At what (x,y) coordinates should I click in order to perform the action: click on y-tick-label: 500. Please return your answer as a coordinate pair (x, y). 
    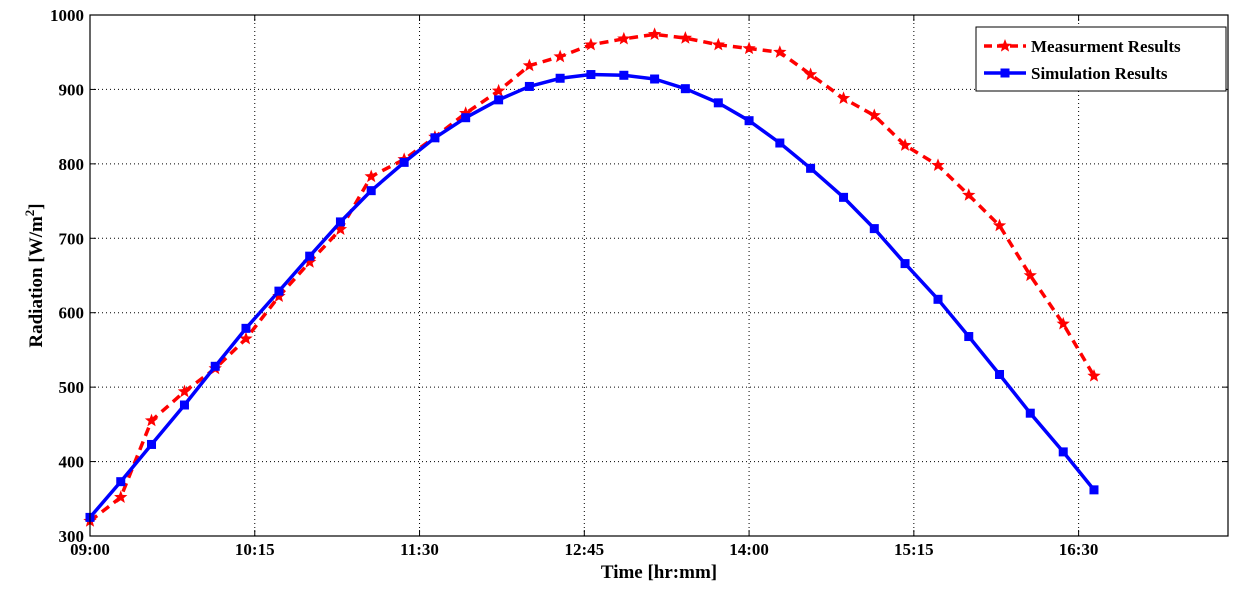
    Looking at the image, I should click on (72, 387).